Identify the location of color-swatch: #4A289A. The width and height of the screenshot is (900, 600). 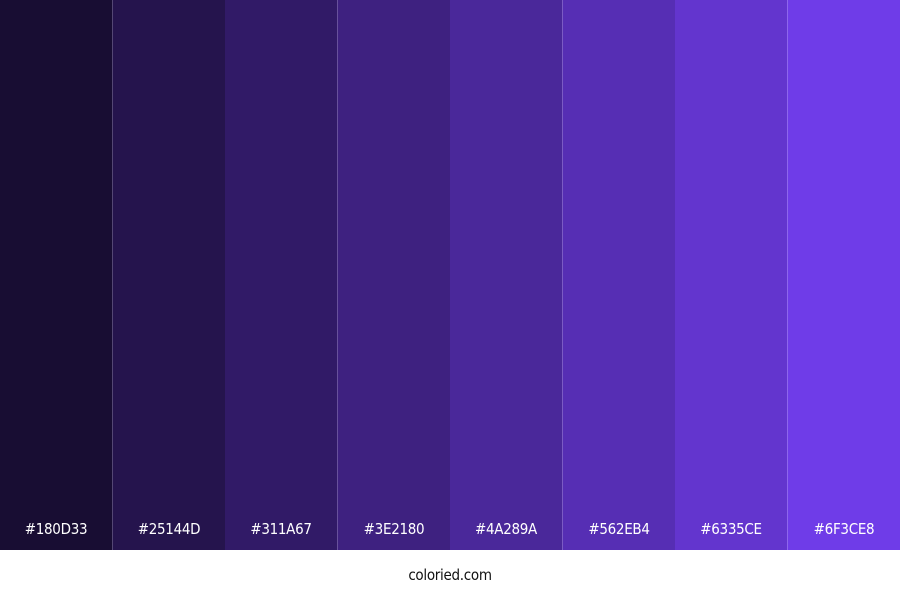
(506, 275).